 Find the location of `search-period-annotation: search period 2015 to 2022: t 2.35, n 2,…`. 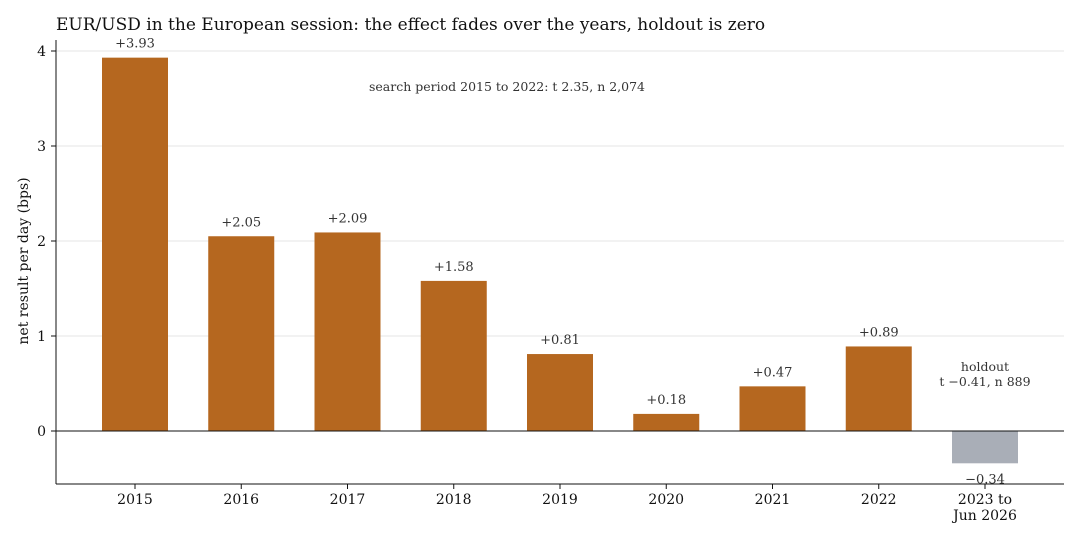

search-period-annotation: search period 2015 to 2022: t 2.35, n 2,… is located at coordinates (507, 86).